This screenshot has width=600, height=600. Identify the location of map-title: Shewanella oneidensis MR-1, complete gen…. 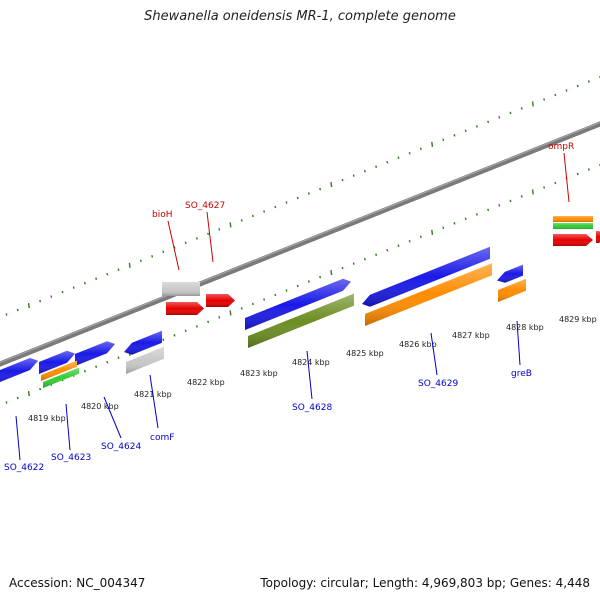
(300, 16).